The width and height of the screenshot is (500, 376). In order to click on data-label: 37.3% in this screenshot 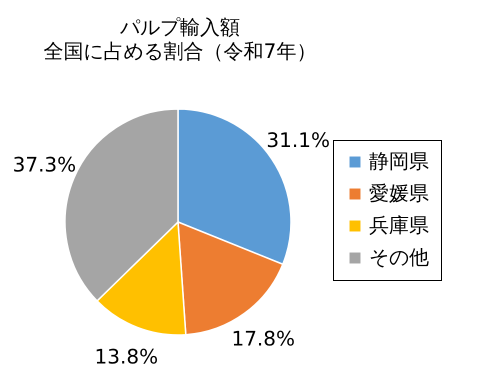, I will do `click(44, 164)`.